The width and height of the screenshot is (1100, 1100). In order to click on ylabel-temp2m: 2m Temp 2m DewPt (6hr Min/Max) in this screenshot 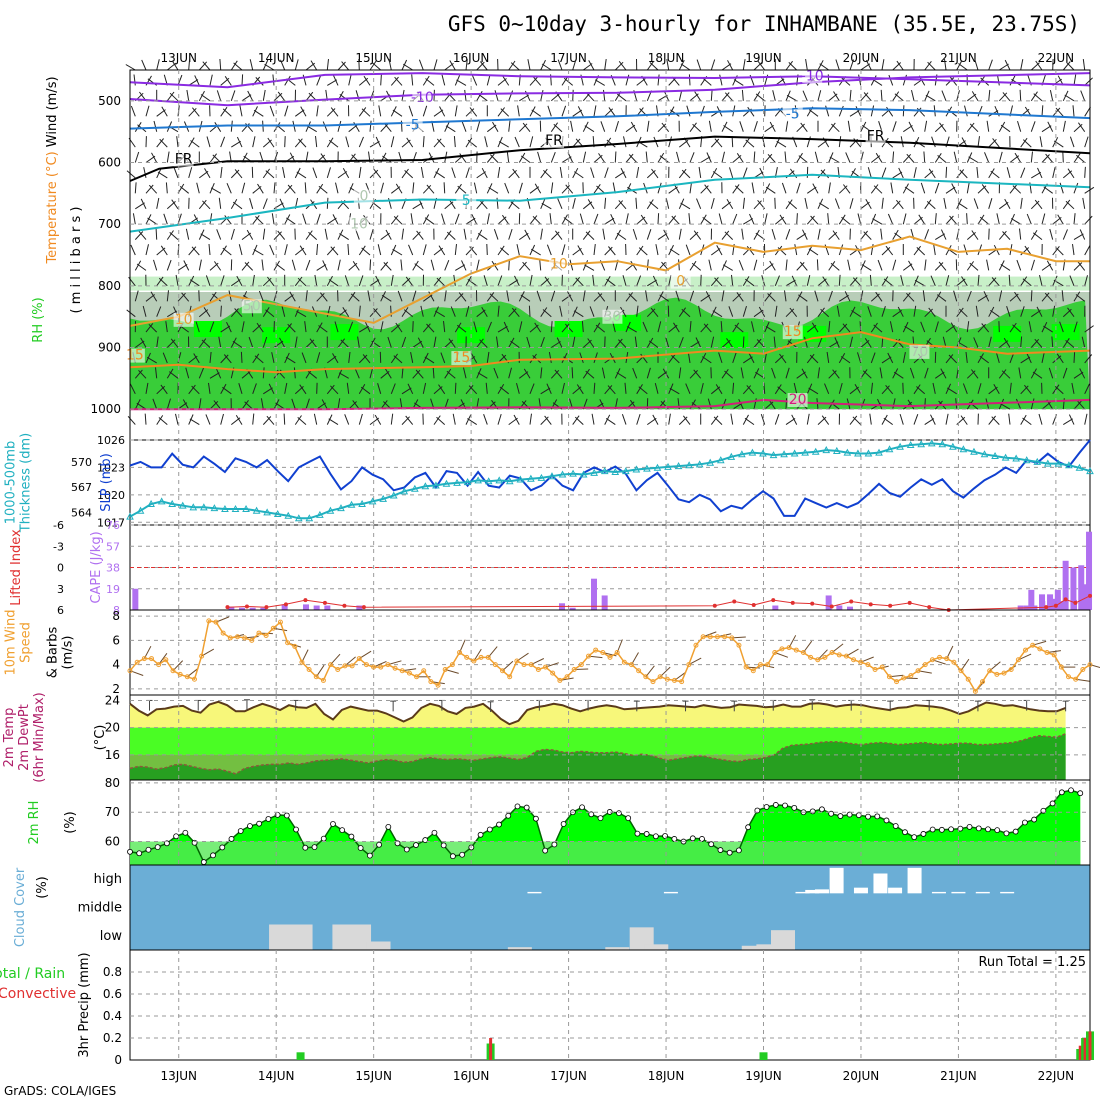, I will do `click(24, 737)`.